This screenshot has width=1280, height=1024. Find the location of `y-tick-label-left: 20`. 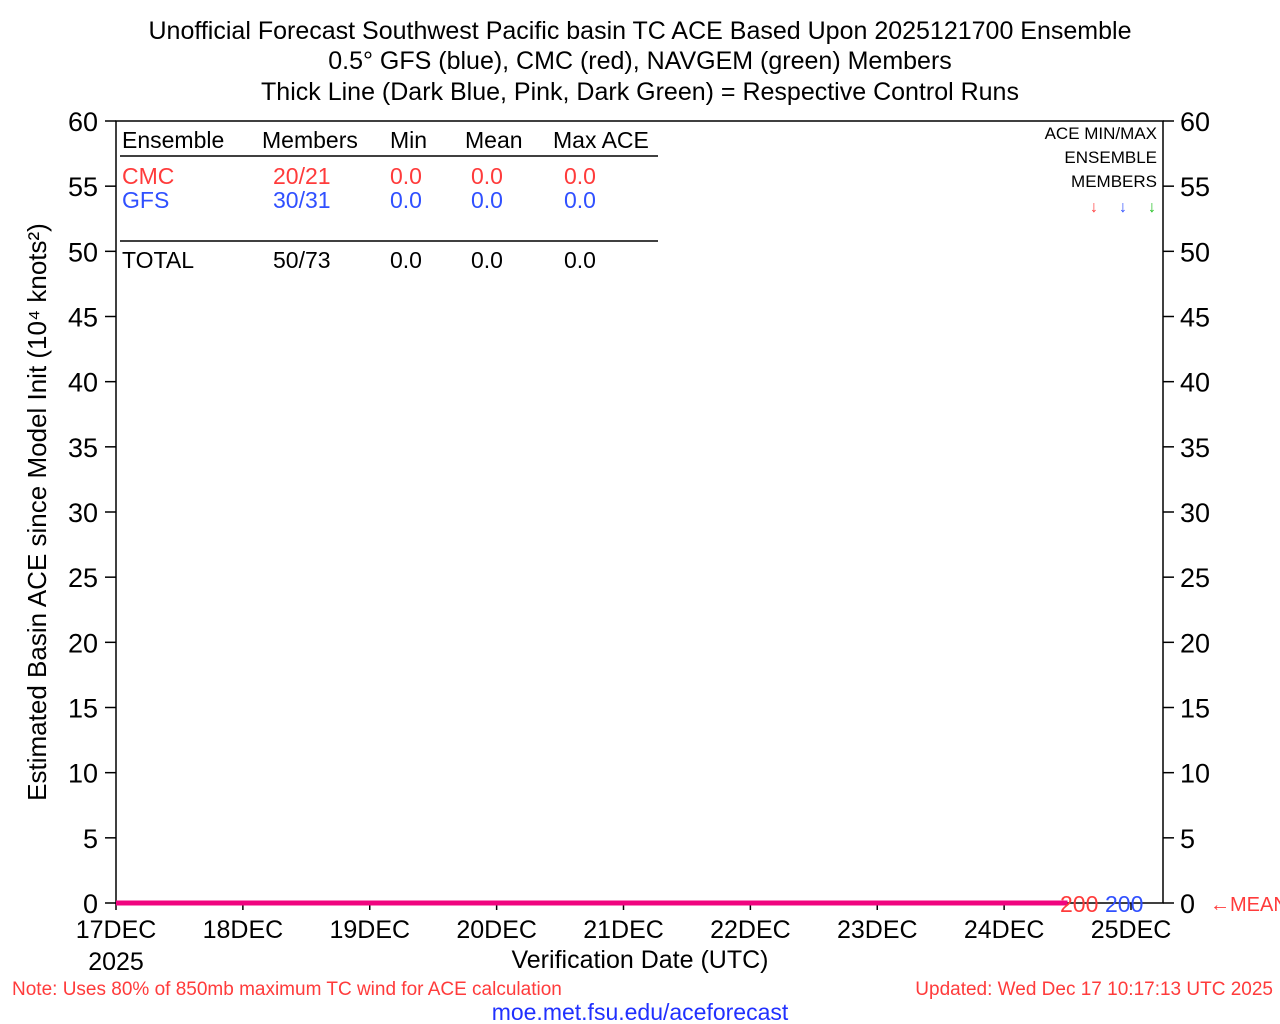

y-tick-label-left: 20 is located at coordinates (83, 643).